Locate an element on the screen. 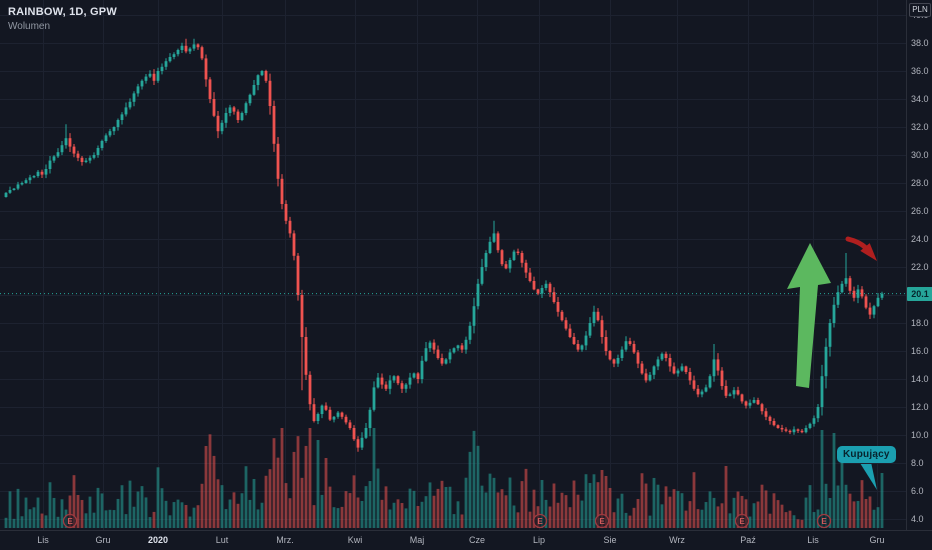 This screenshot has width=932, height=550. time-label: Sie is located at coordinates (610, 540).